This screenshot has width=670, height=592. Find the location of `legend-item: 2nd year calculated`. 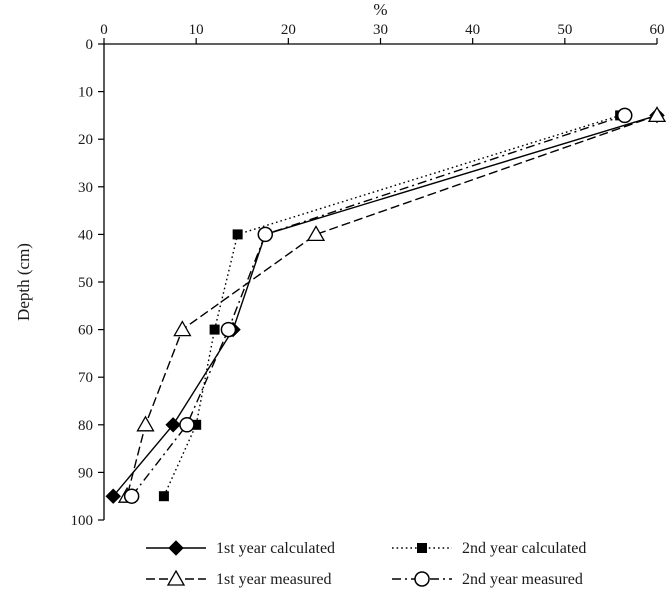

legend-item: 2nd year calculated is located at coordinates (489, 548).